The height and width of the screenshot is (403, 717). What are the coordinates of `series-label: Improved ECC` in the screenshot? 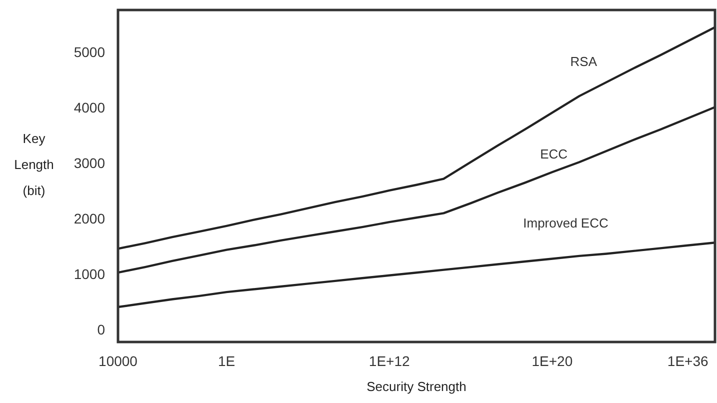 It's located at (565, 222).